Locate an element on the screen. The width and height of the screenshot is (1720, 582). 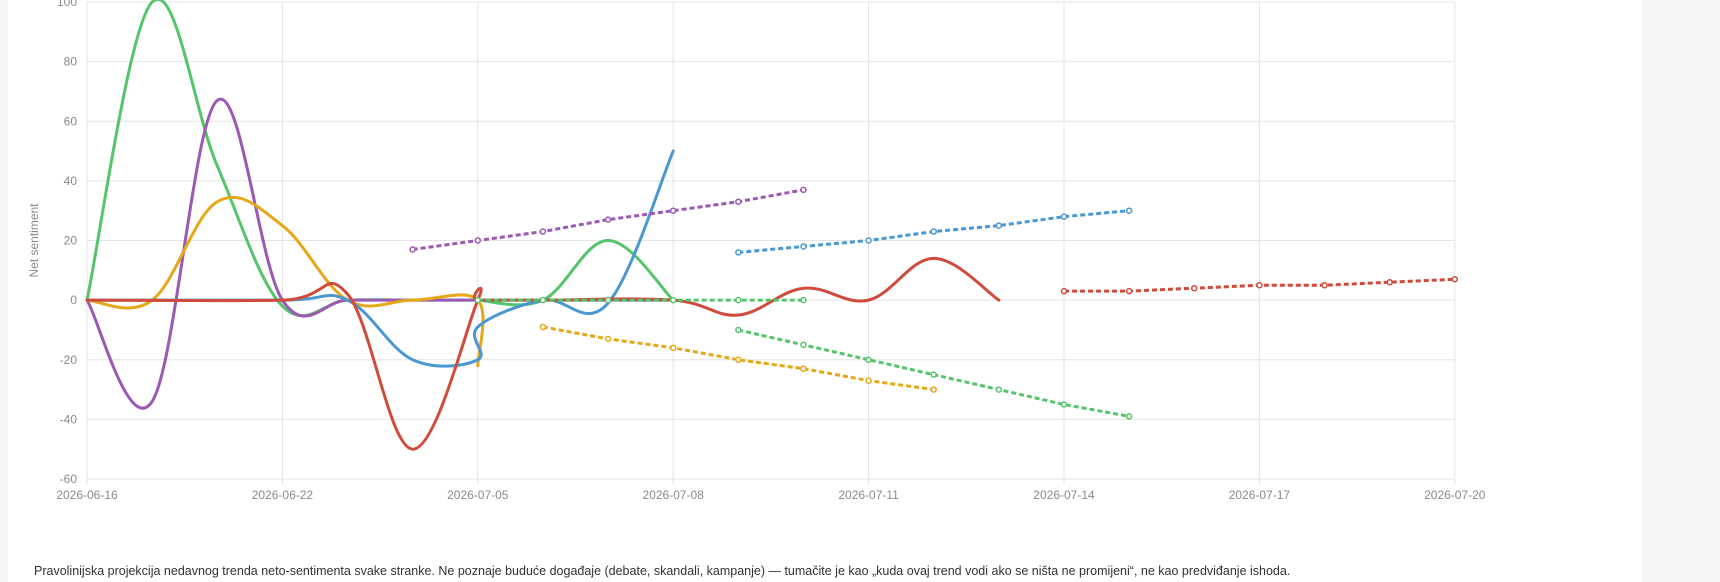
series-9-dashed is located at coordinates (934, 373).